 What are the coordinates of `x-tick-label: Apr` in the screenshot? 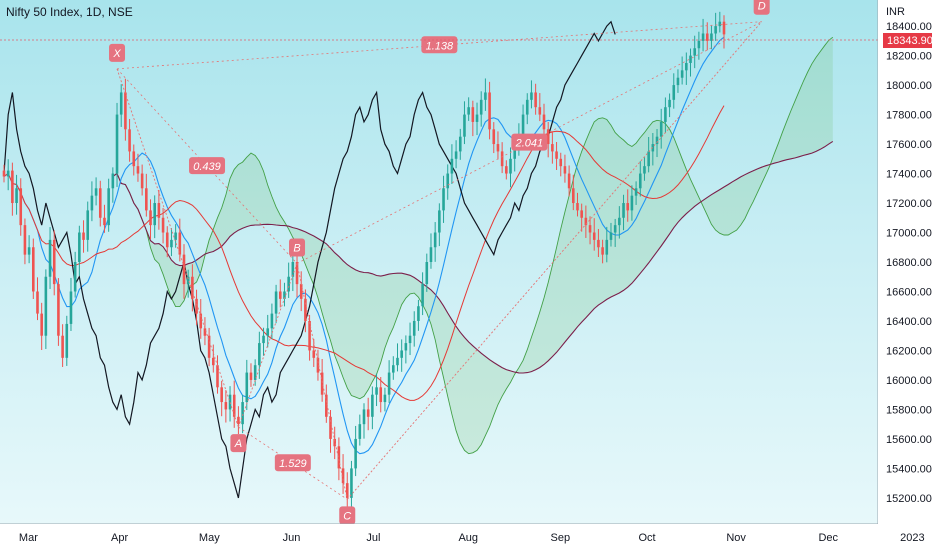 It's located at (119, 538).